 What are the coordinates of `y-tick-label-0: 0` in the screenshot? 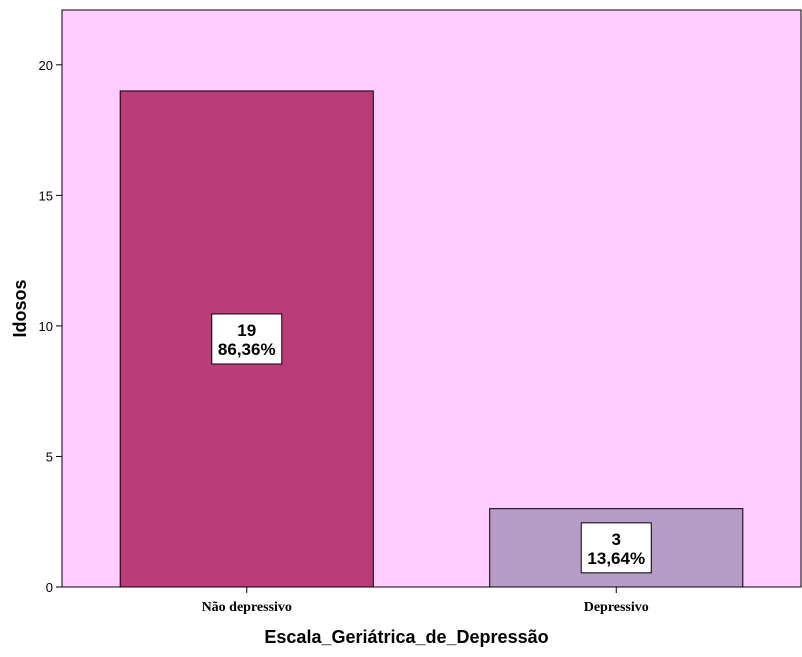 It's located at (49, 587).